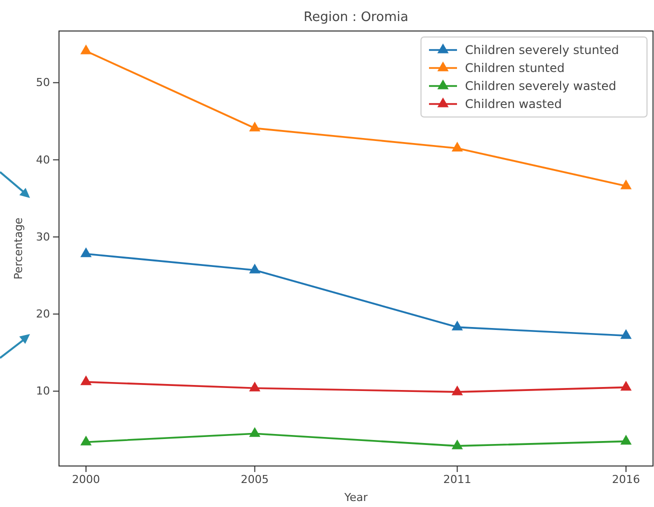 The height and width of the screenshot is (507, 654). What do you see at coordinates (43, 83) in the screenshot?
I see `y-tick-label: 50` at bounding box center [43, 83].